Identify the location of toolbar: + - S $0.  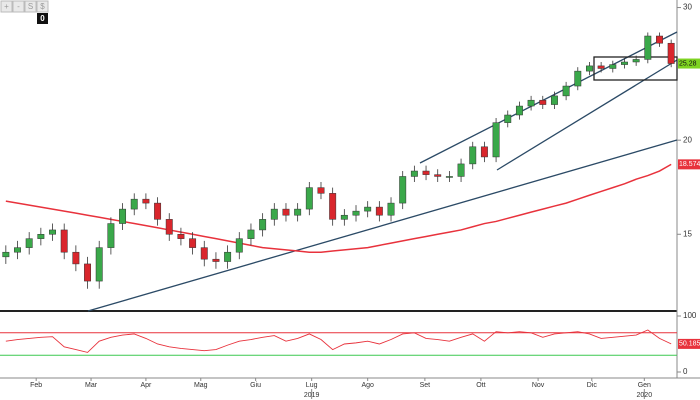
(24, 12).